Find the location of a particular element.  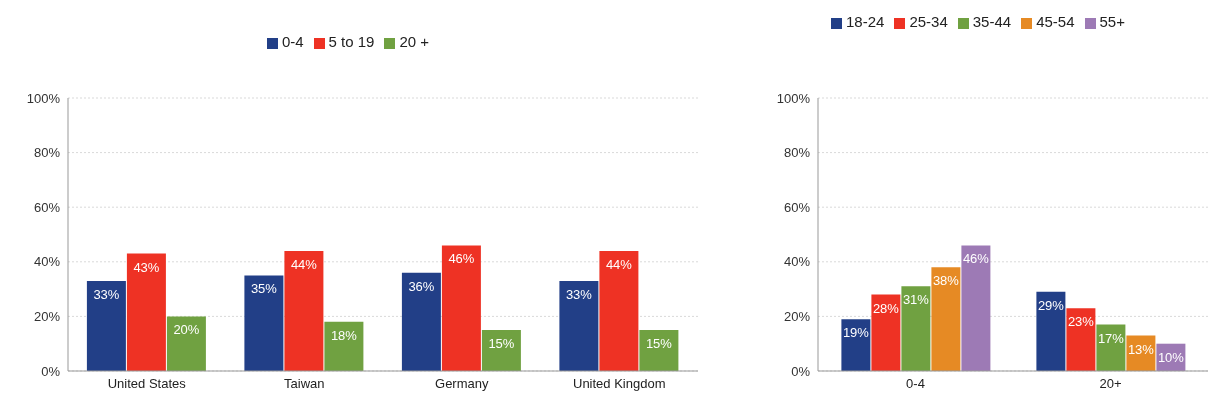

data-label: 20% is located at coordinates (186, 330).